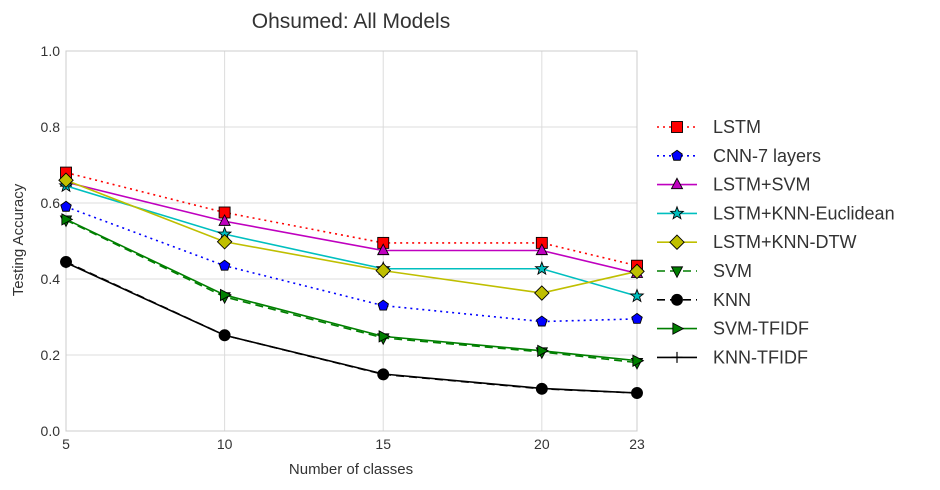 This screenshot has width=940, height=490. I want to click on legend-entry: LSTM+KNN-Euclidean, so click(776, 213).